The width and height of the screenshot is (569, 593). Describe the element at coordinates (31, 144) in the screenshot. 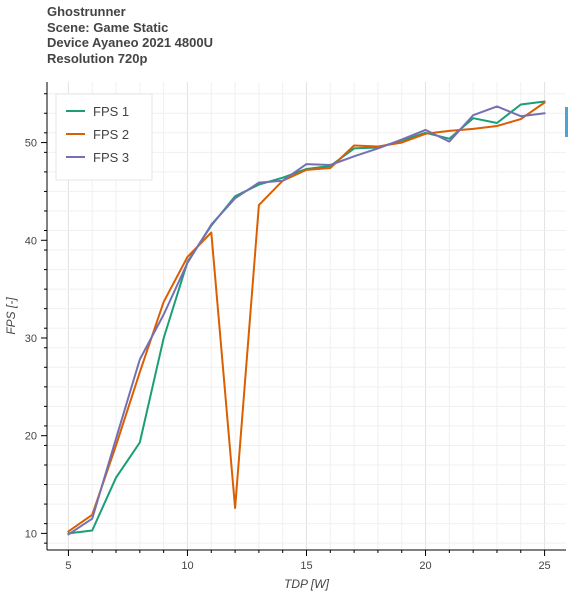

I see `y-tick-label: 50` at that location.